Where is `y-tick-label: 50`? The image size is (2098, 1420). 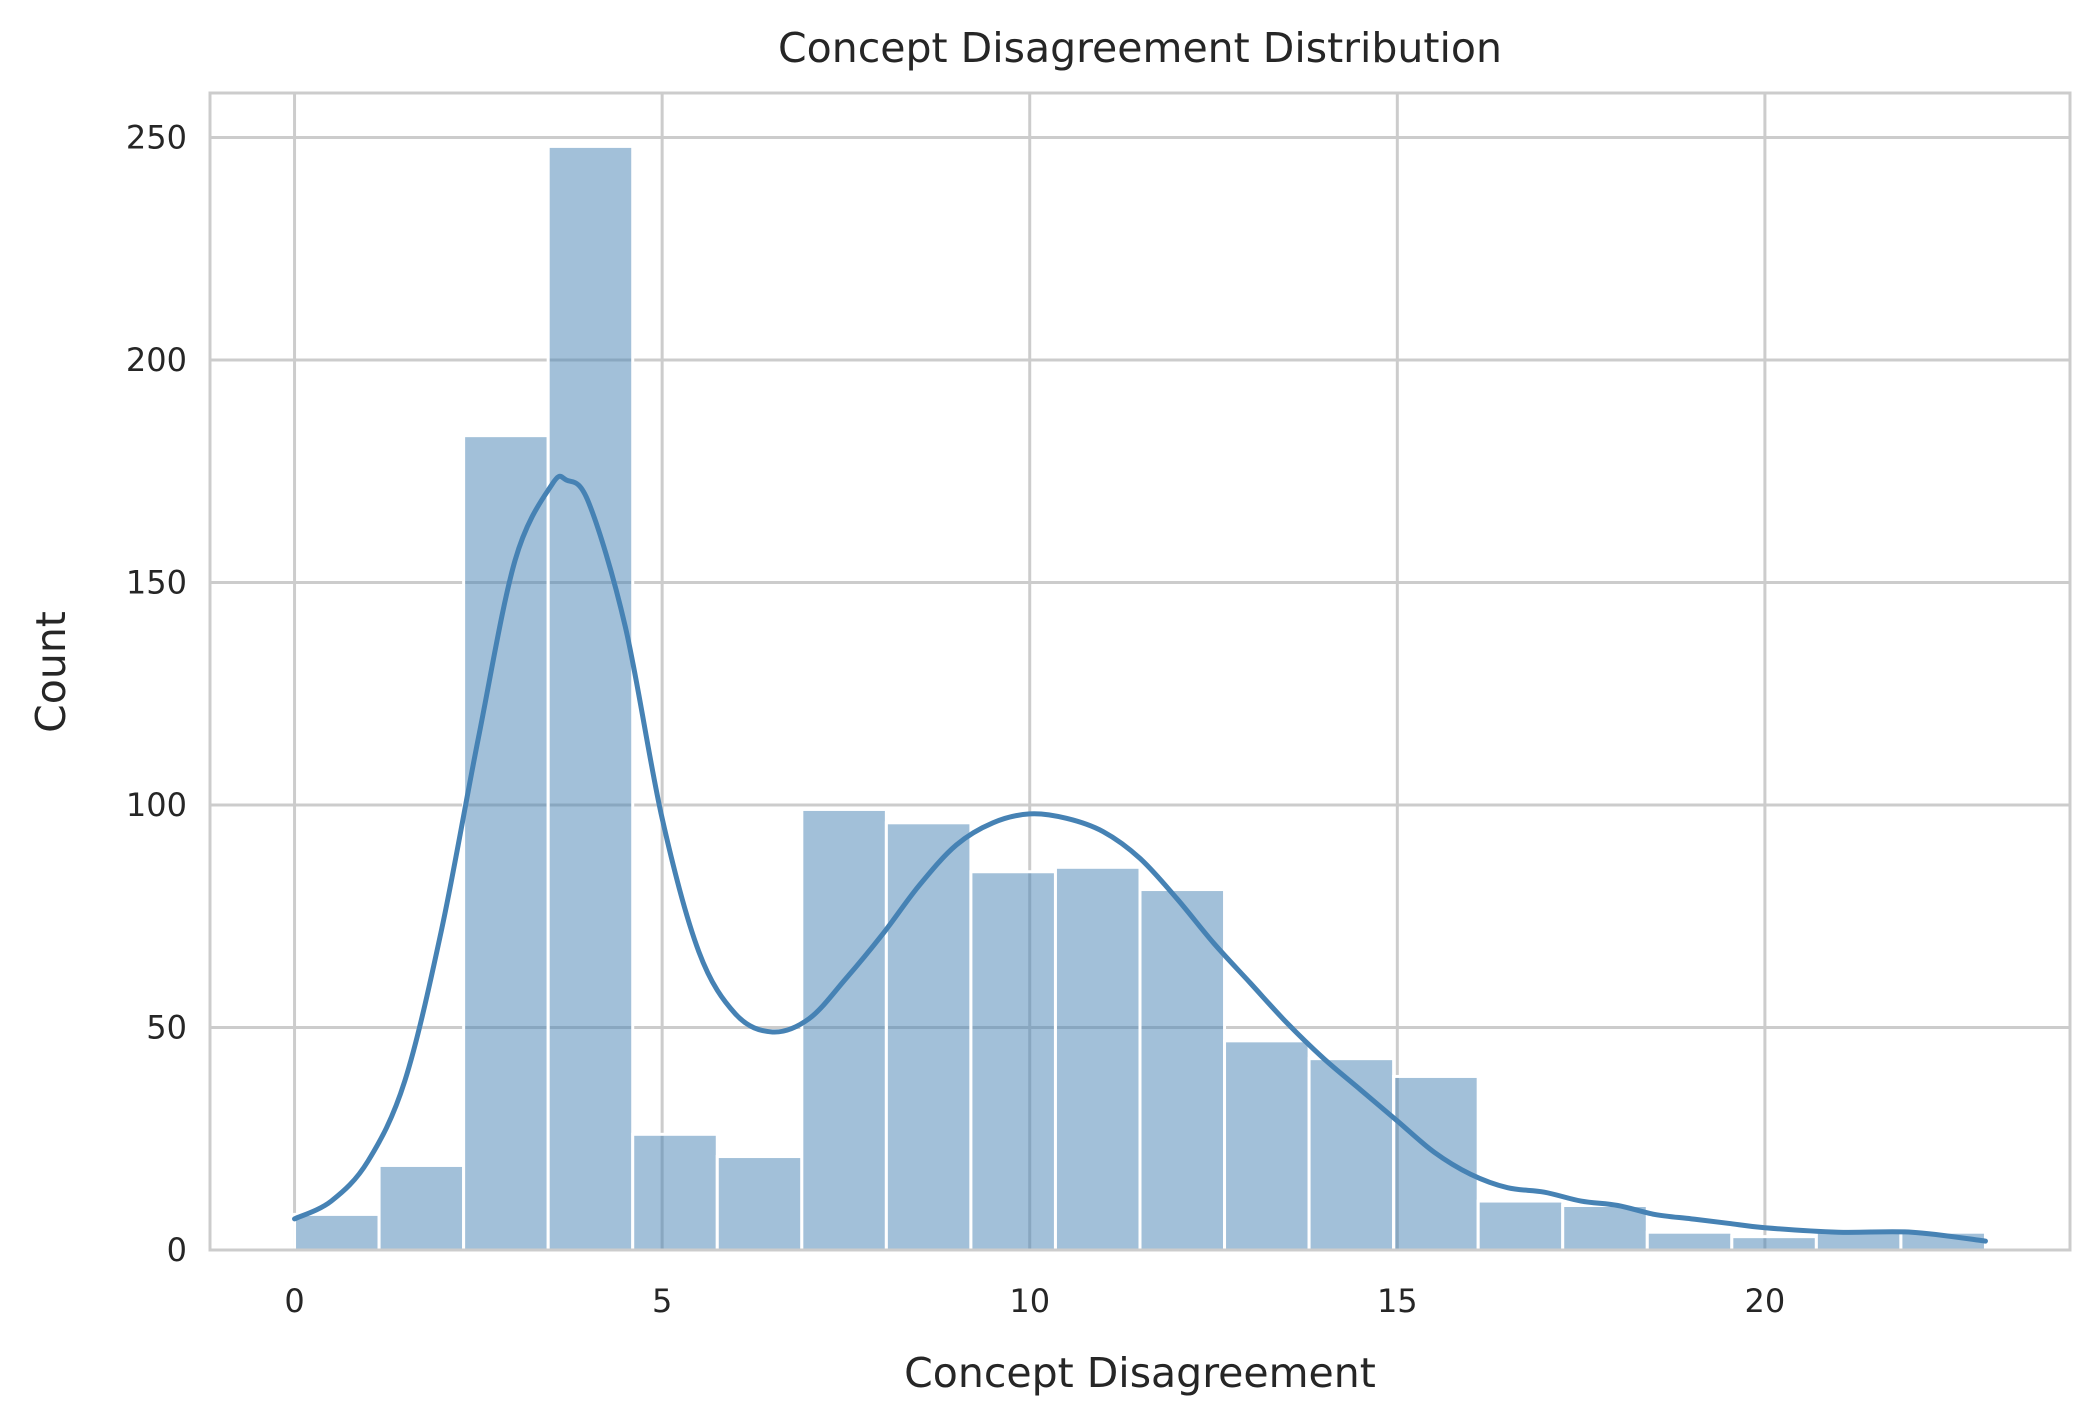
y-tick-label: 50 is located at coordinates (166, 1028).